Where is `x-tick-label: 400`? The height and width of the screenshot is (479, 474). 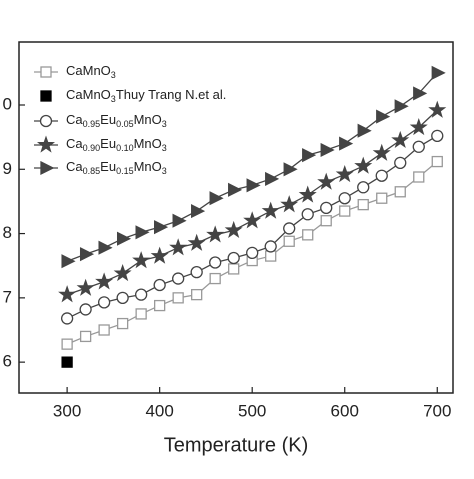 x-tick-label: 400 is located at coordinates (159, 410).